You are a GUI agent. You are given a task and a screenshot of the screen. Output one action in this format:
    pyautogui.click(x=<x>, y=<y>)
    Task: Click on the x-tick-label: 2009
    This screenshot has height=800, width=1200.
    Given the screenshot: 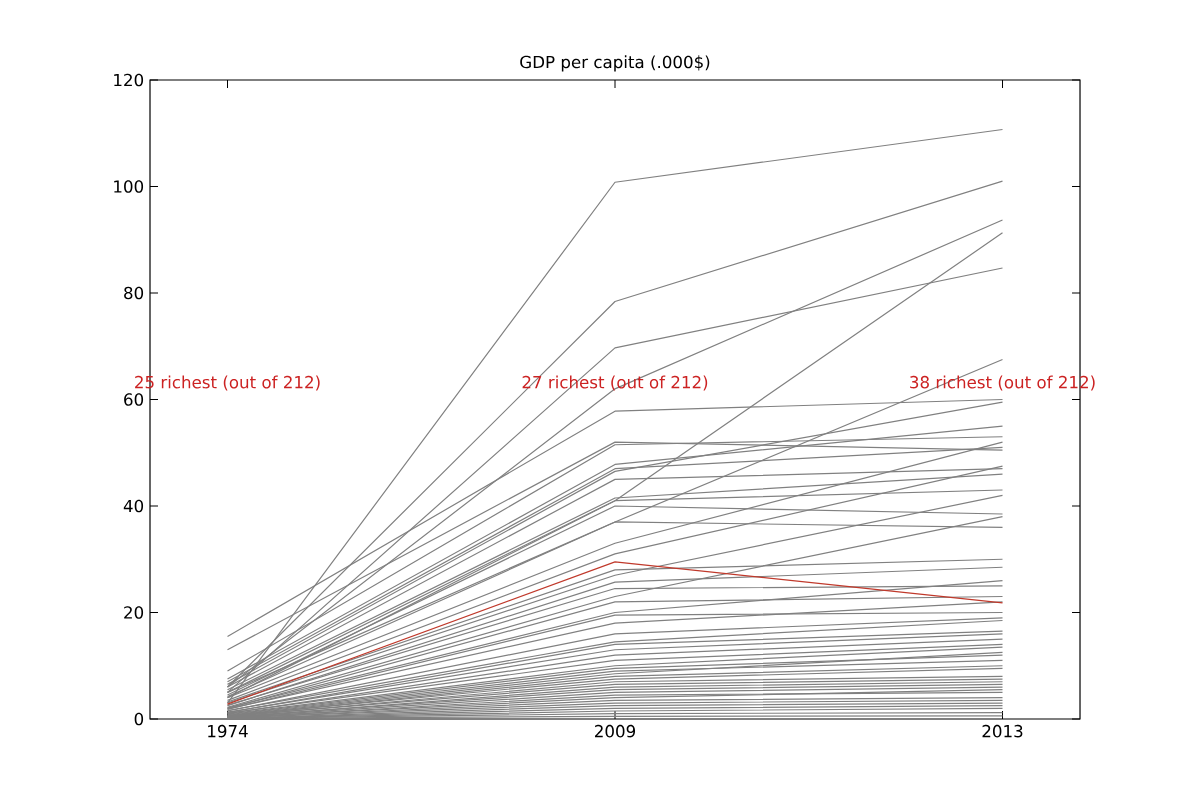 What is the action you would take?
    pyautogui.click(x=615, y=731)
    